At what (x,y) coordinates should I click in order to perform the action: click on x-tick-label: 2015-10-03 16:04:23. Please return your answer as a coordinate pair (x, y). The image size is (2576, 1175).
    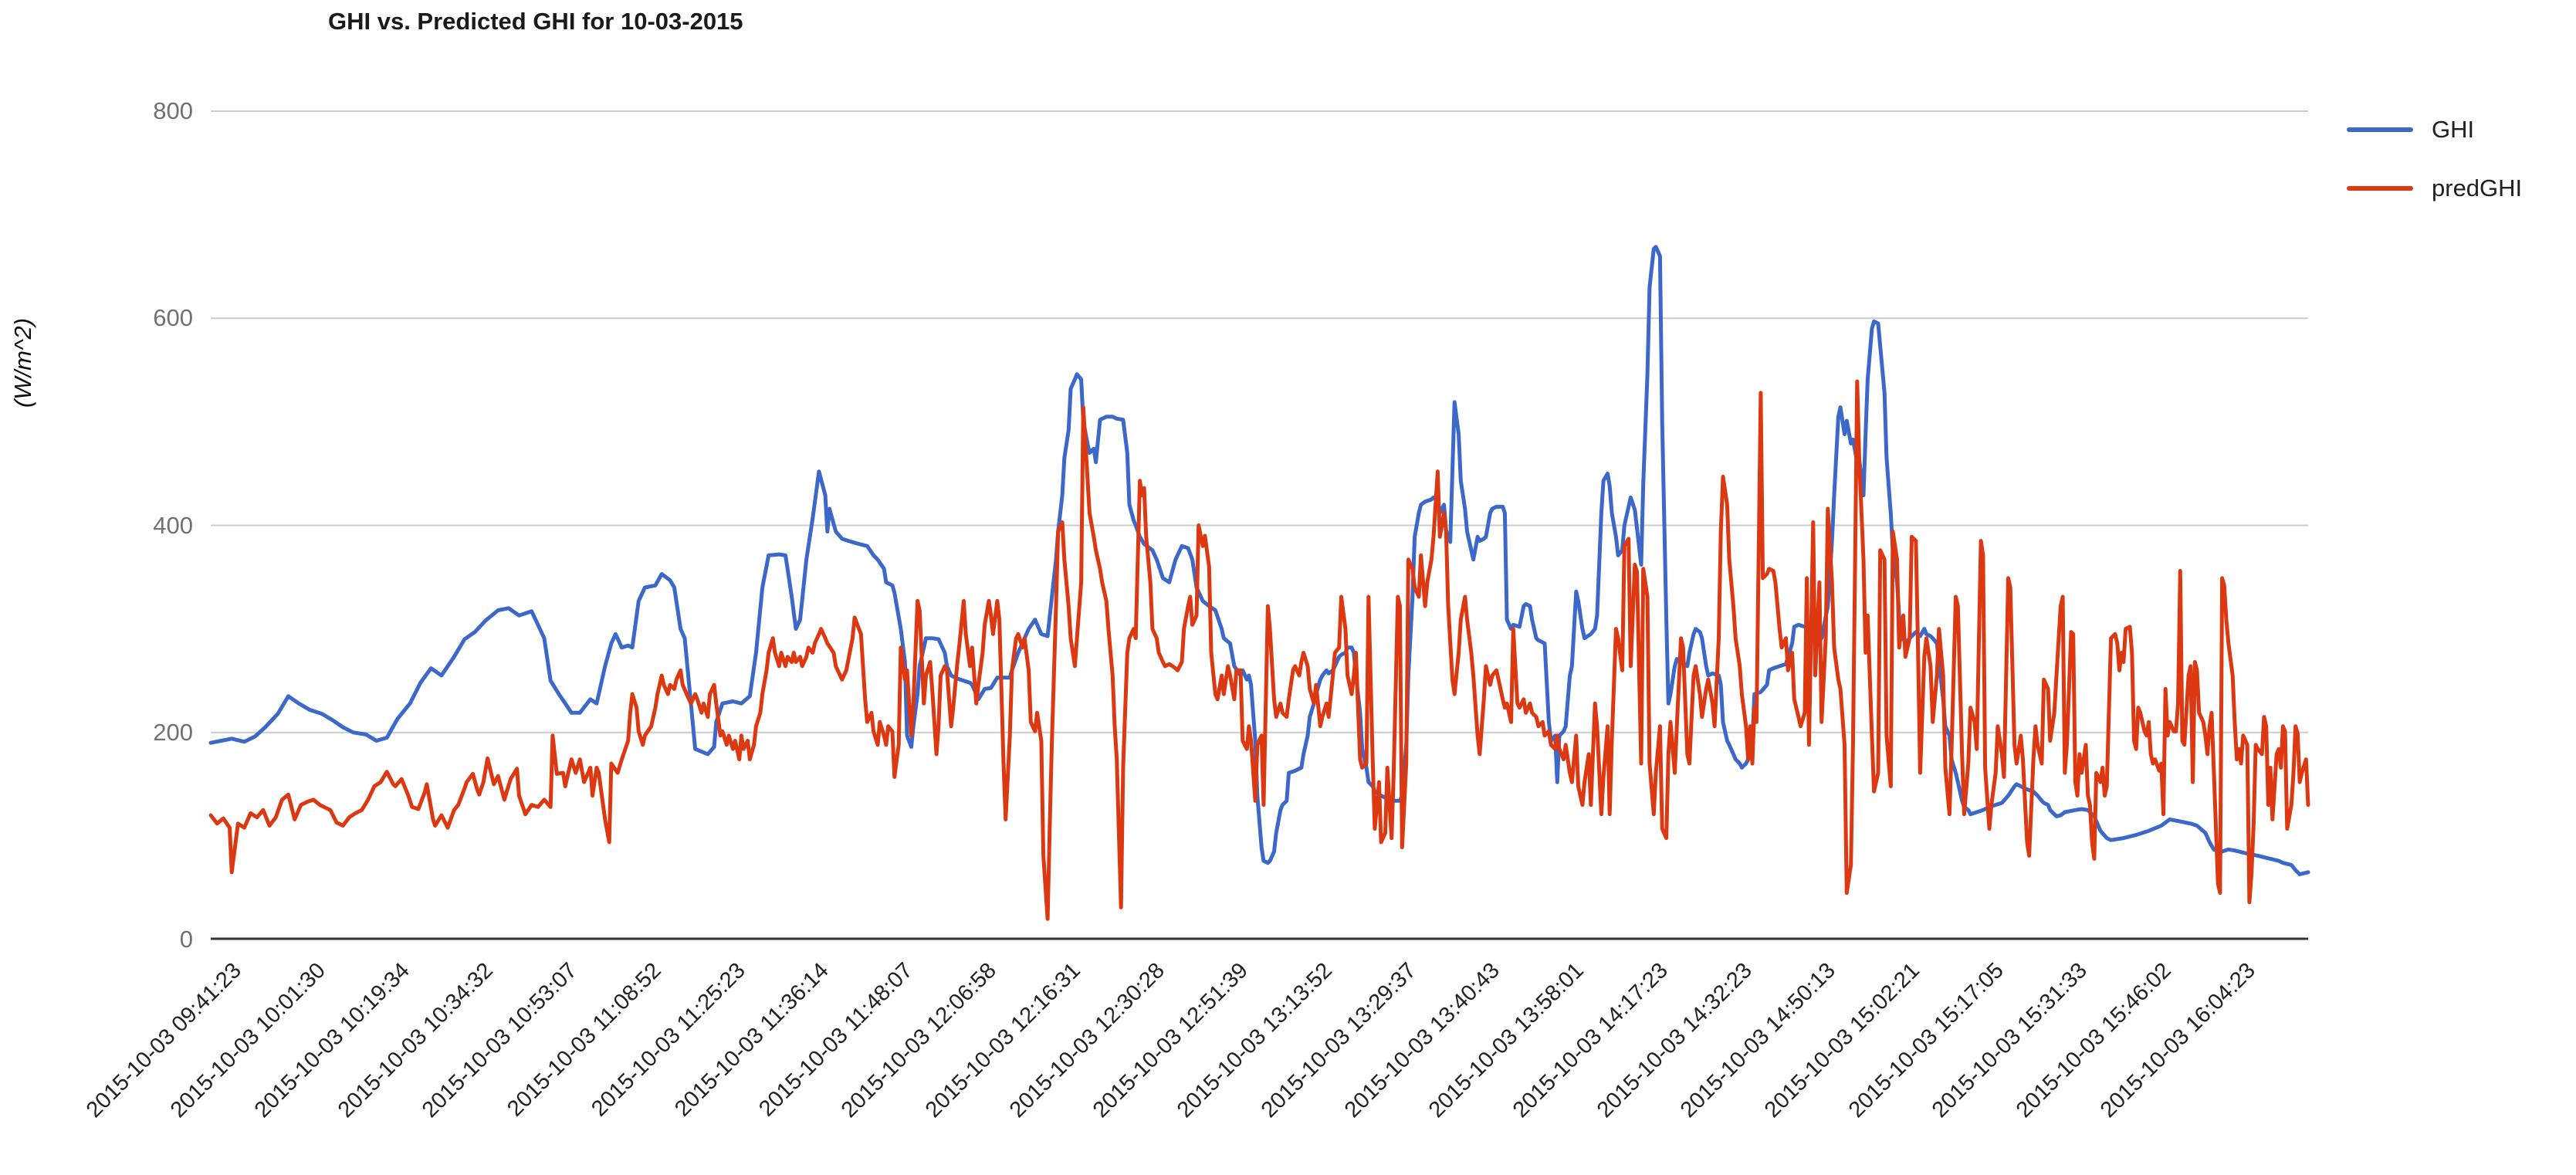
    Looking at the image, I should click on (2177, 1040).